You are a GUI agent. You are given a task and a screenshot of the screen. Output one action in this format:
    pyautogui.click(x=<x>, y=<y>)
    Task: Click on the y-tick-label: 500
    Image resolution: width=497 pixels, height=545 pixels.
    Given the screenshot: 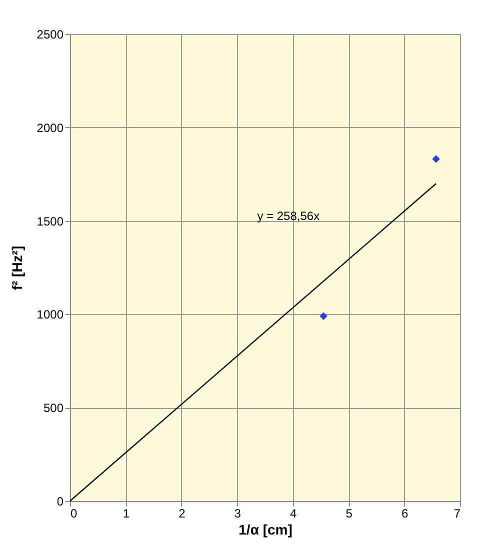 What is the action you would take?
    pyautogui.click(x=53, y=408)
    